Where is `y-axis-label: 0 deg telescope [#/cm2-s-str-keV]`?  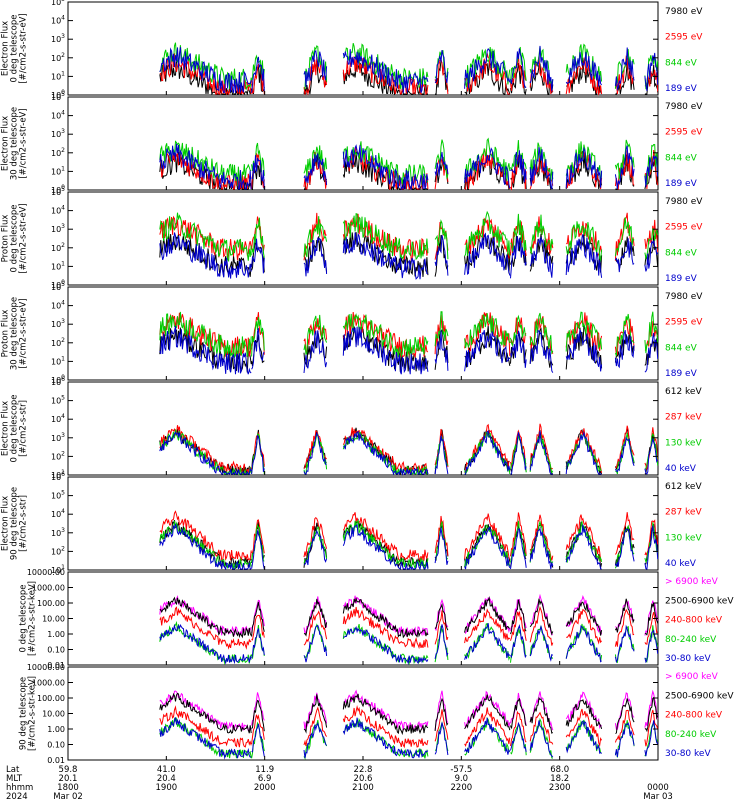
y-axis-label: 0 deg telescope [#/cm2-s-str-keV] is located at coordinates (28, 618).